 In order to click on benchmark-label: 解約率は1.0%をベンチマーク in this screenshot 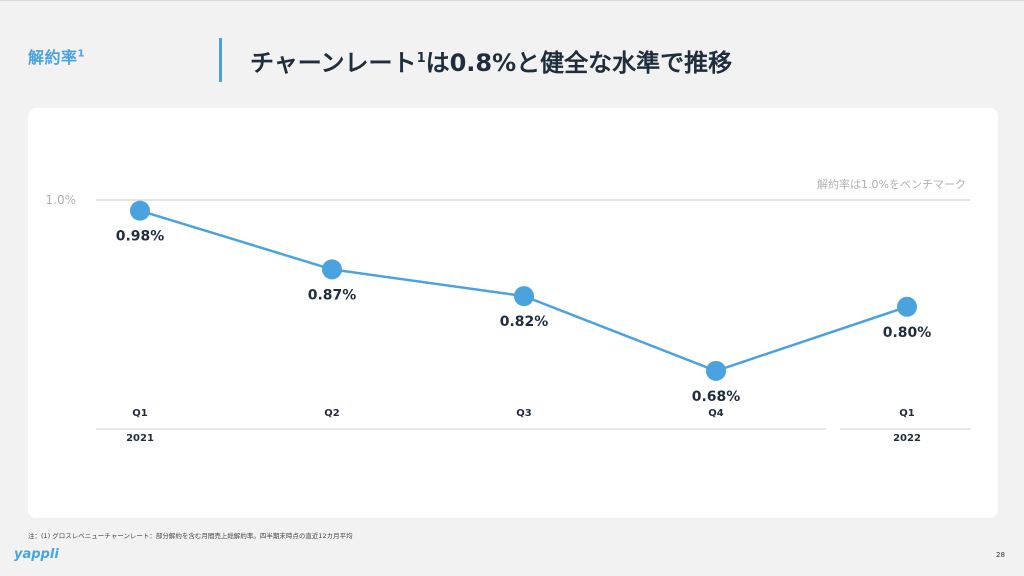, I will do `click(891, 184)`.